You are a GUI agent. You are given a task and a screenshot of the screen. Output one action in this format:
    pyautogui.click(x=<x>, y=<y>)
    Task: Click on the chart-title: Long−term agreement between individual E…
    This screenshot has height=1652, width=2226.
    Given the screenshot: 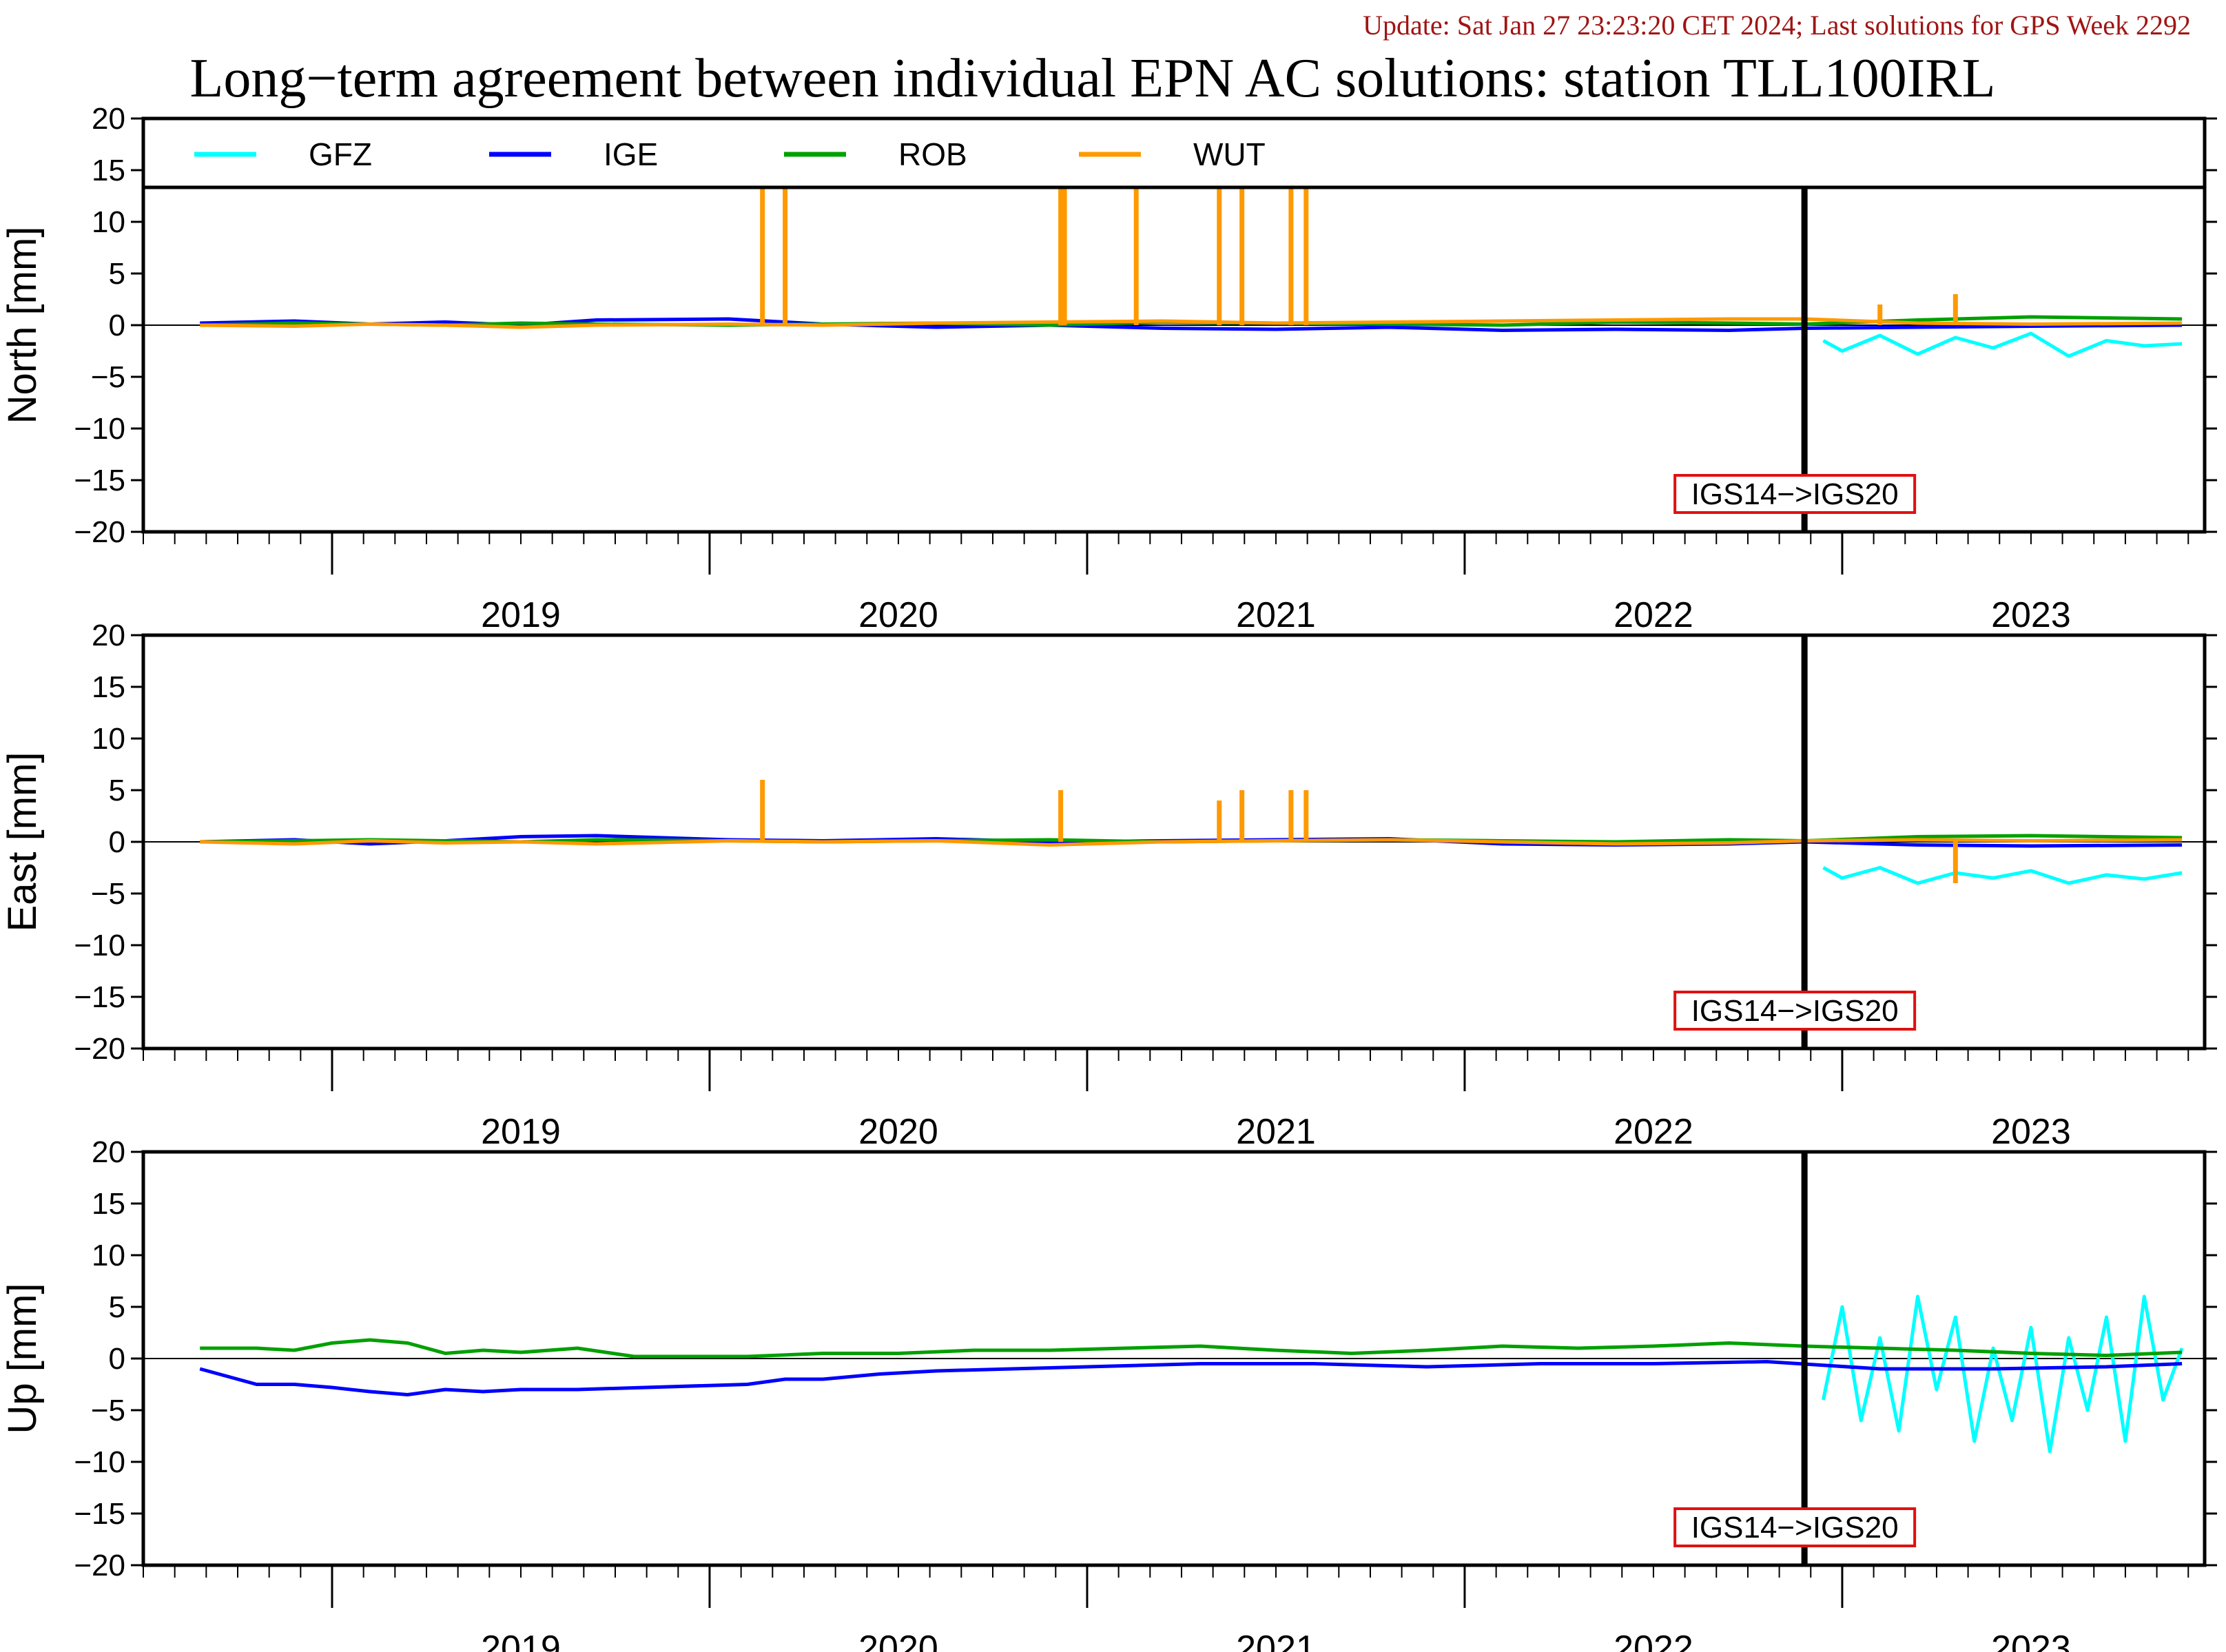 What is the action you would take?
    pyautogui.click(x=1092, y=78)
    